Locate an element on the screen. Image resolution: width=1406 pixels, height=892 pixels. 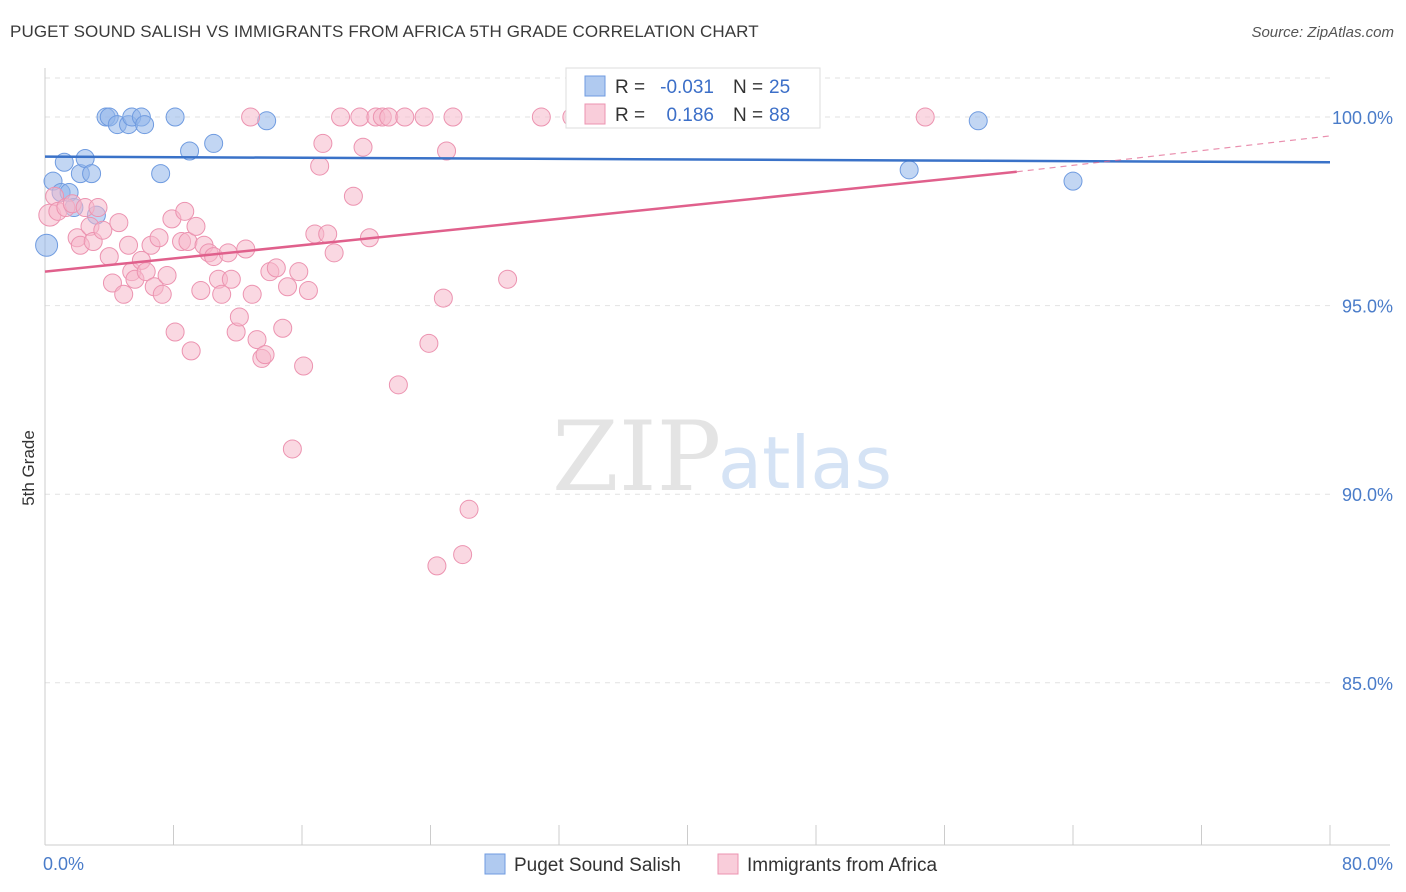
trend-lines is located at coordinates (687, 204).